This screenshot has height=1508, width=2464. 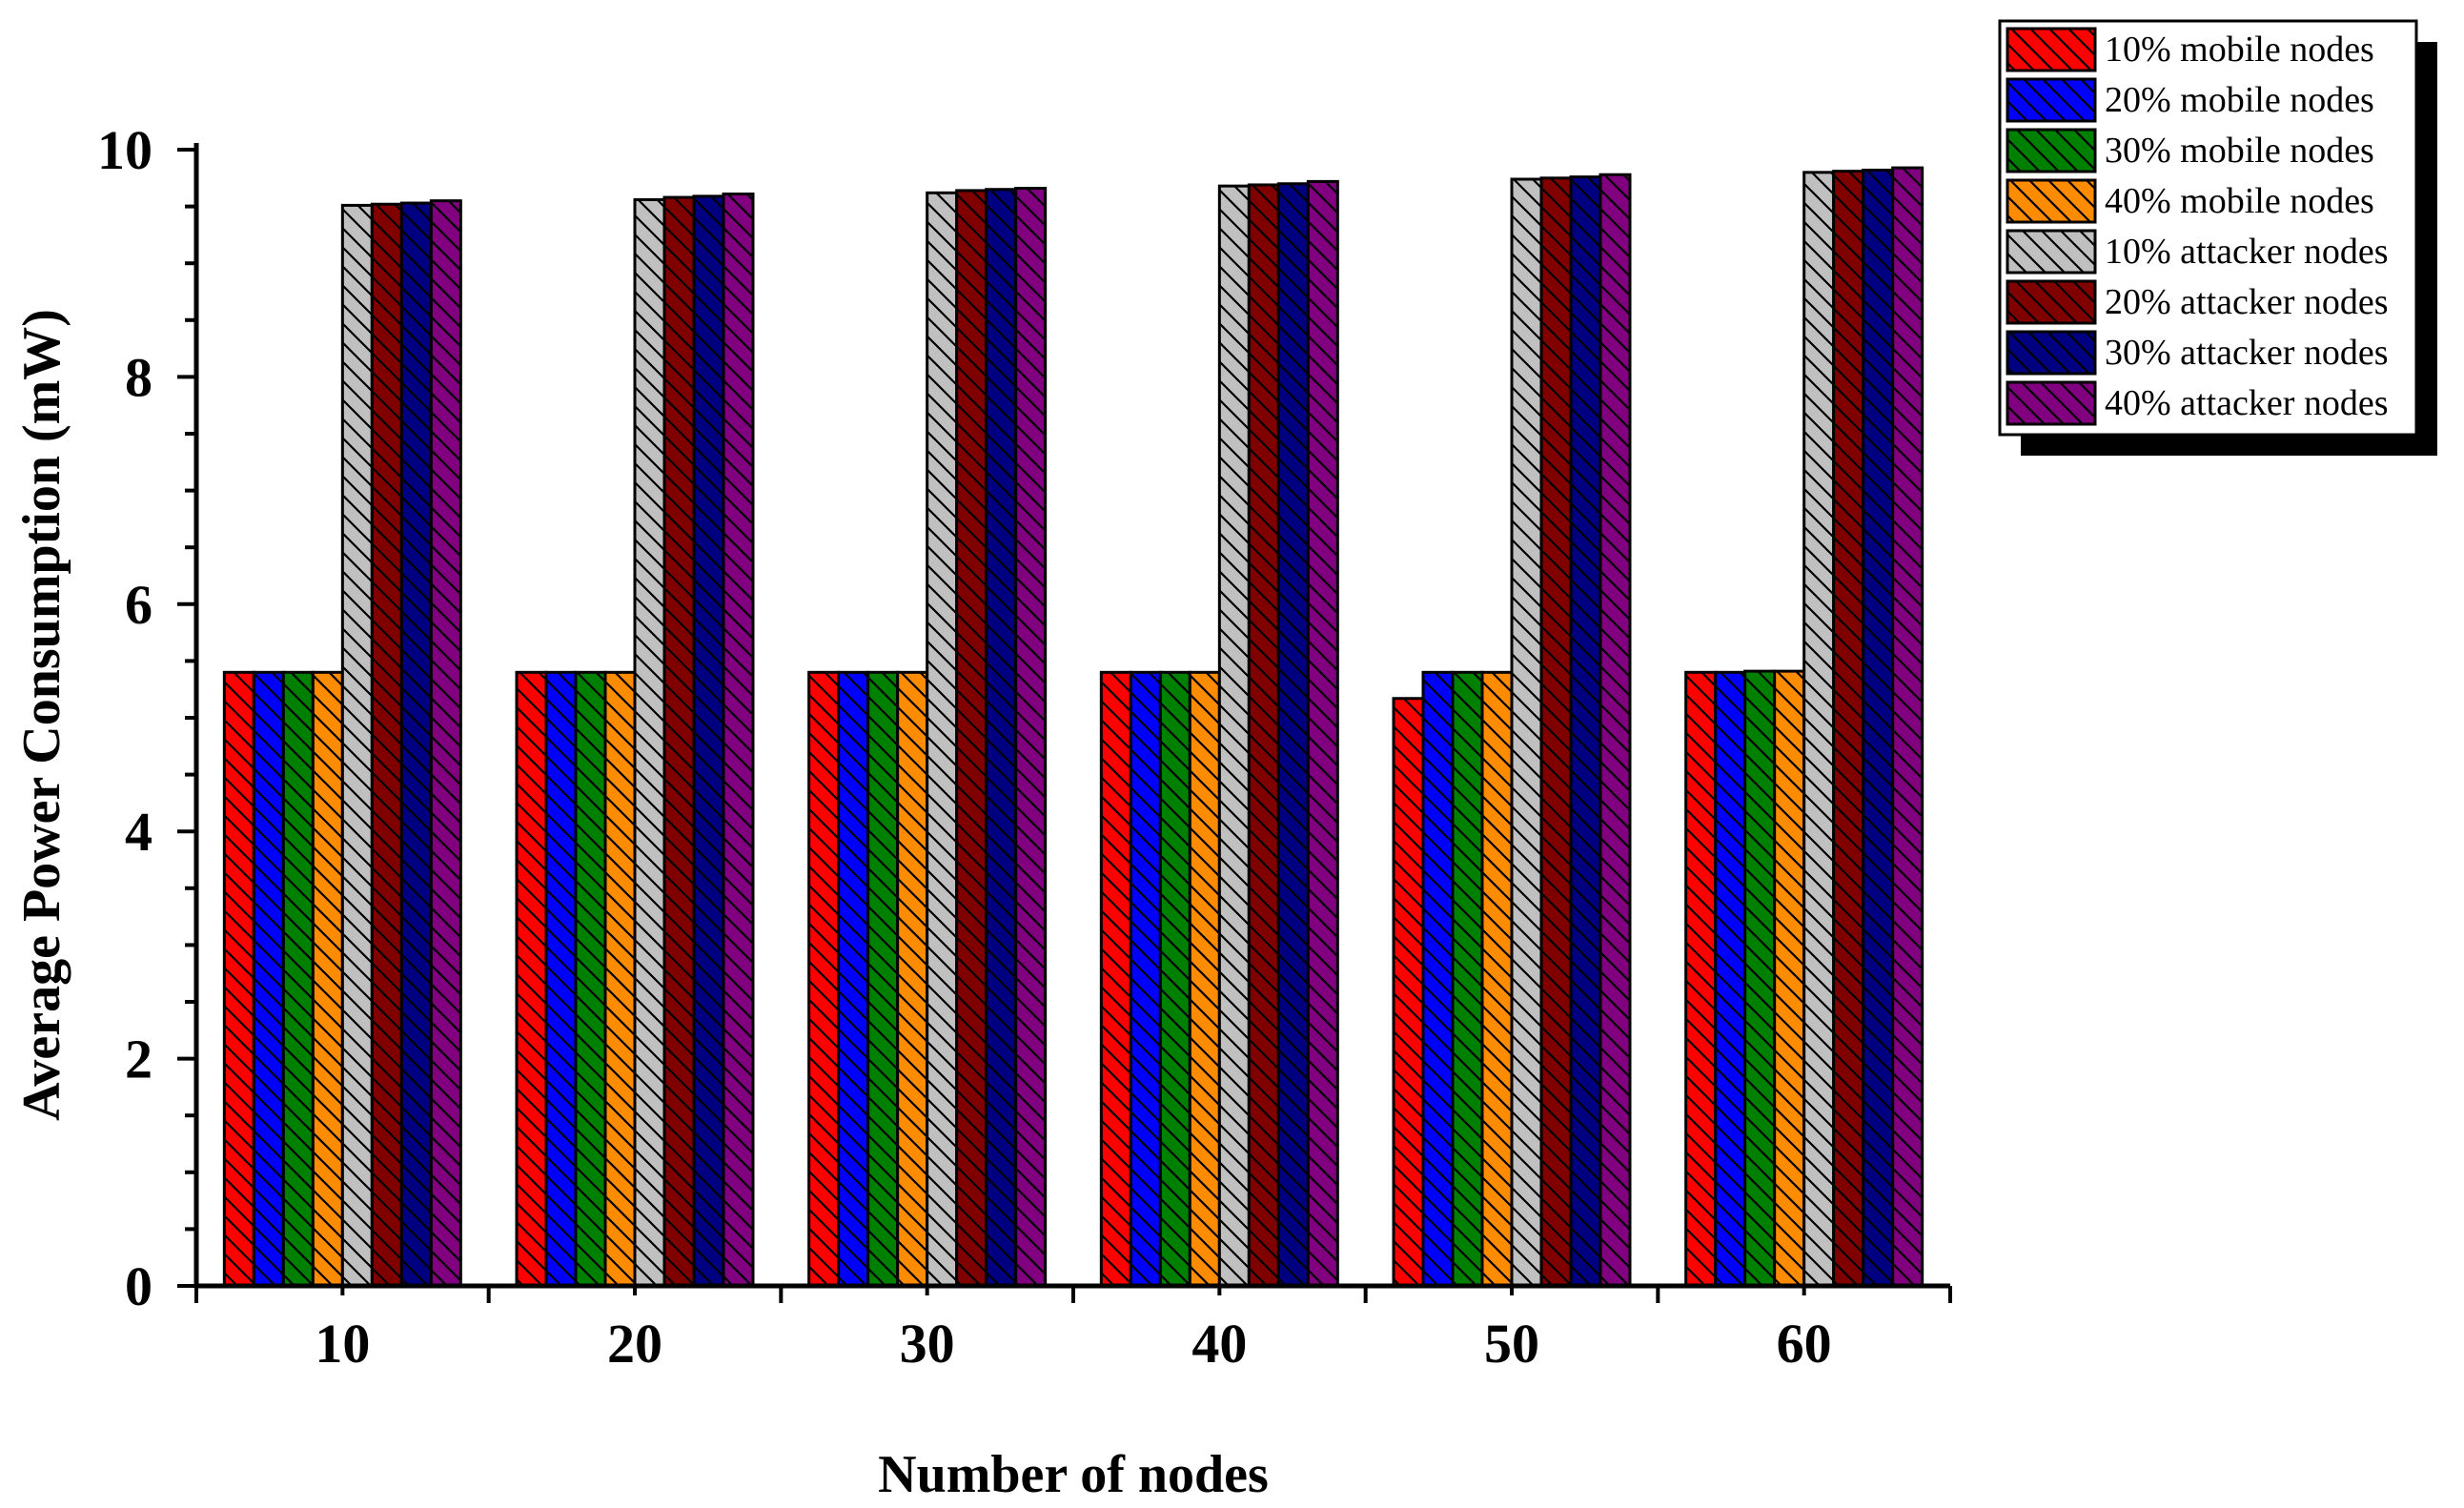 I want to click on legend-label: 30% attacker nodes, so click(x=2247, y=353).